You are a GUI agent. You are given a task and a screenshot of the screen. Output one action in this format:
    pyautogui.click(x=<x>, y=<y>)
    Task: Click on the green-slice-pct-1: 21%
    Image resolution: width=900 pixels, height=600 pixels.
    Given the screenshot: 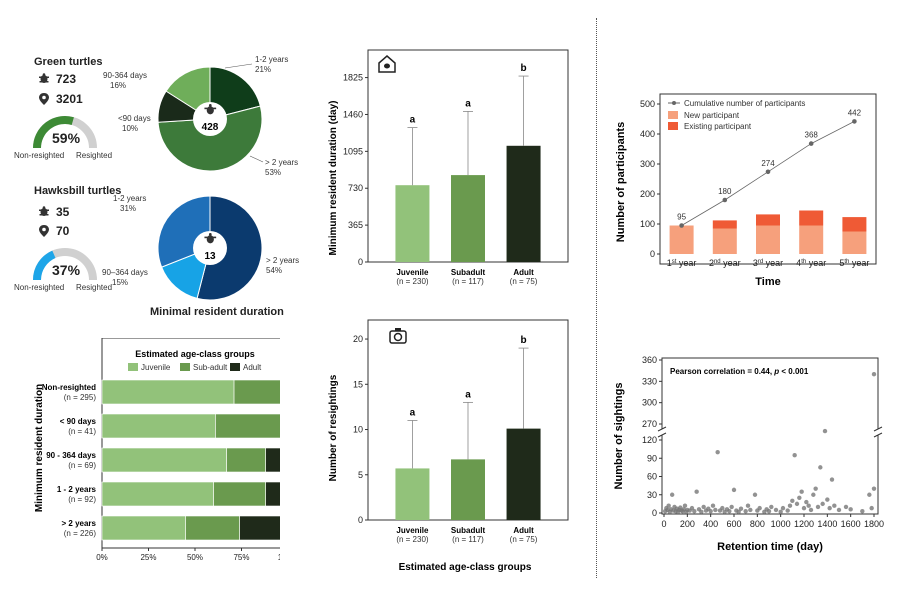 What is the action you would take?
    pyautogui.click(x=263, y=69)
    